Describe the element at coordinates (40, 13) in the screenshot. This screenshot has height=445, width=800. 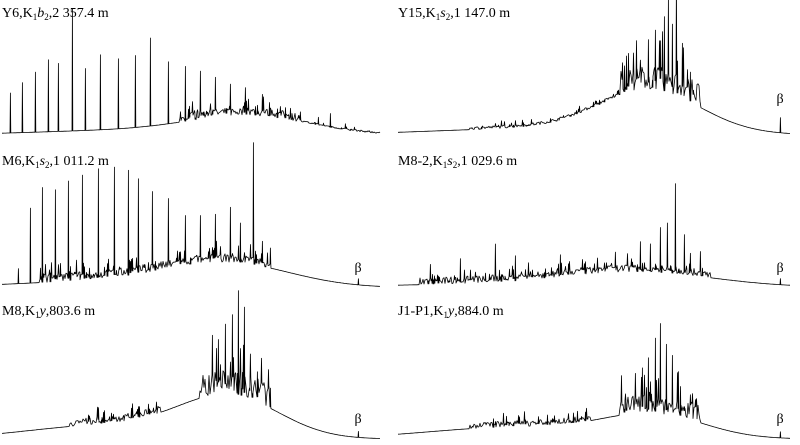
I see `member: b` at that location.